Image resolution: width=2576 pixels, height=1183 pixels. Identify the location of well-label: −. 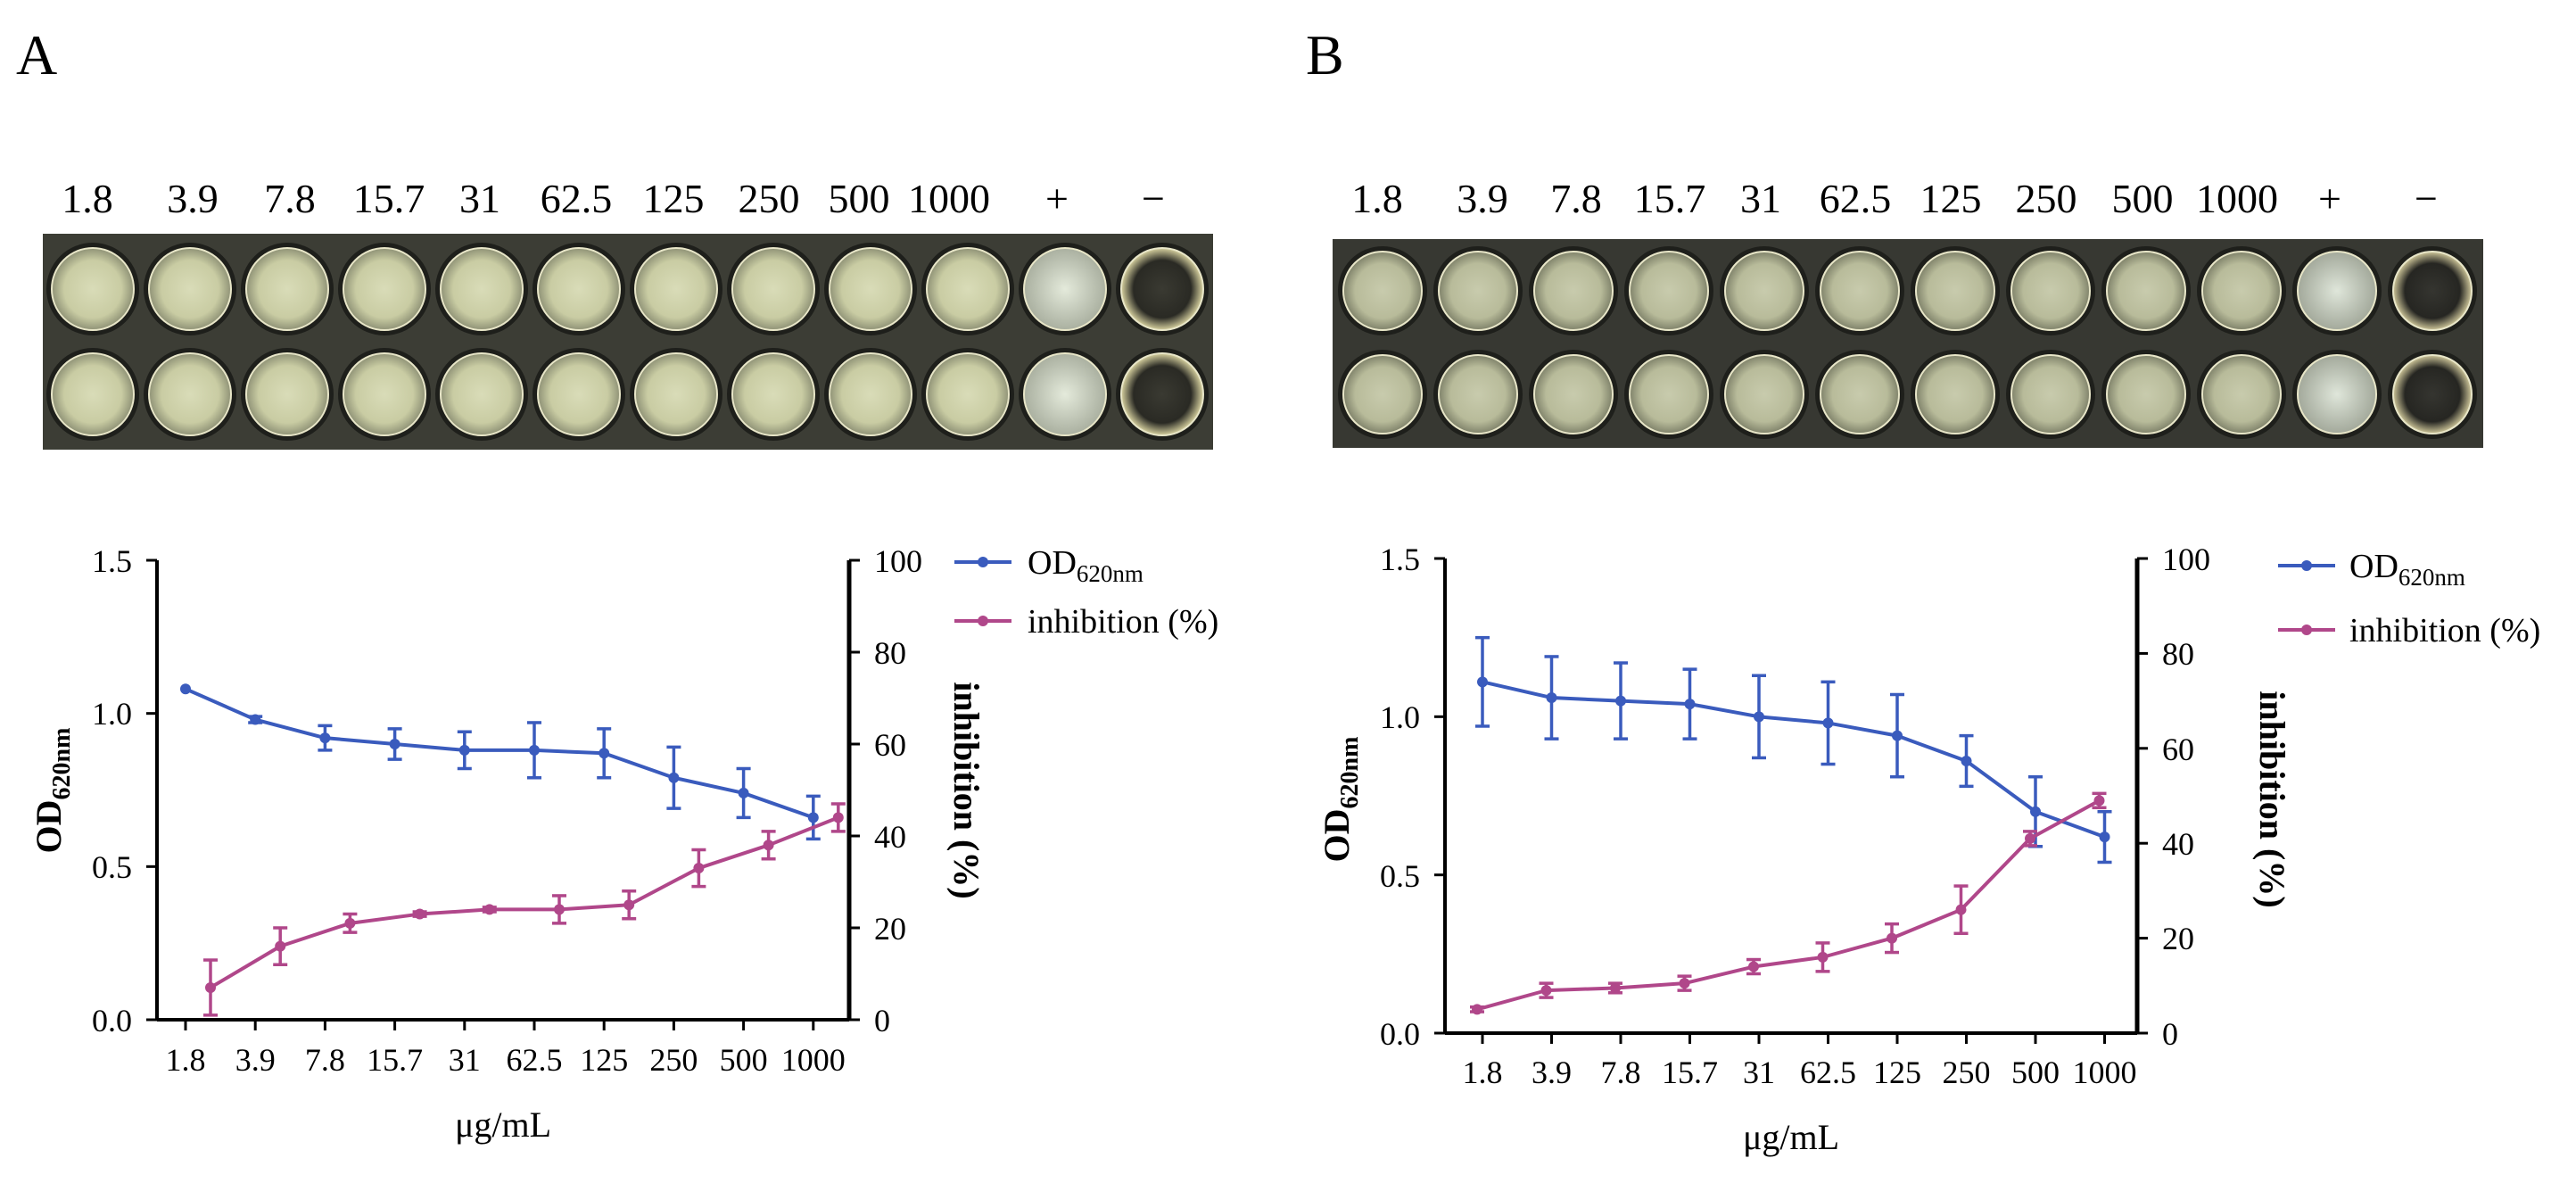
(1154, 198).